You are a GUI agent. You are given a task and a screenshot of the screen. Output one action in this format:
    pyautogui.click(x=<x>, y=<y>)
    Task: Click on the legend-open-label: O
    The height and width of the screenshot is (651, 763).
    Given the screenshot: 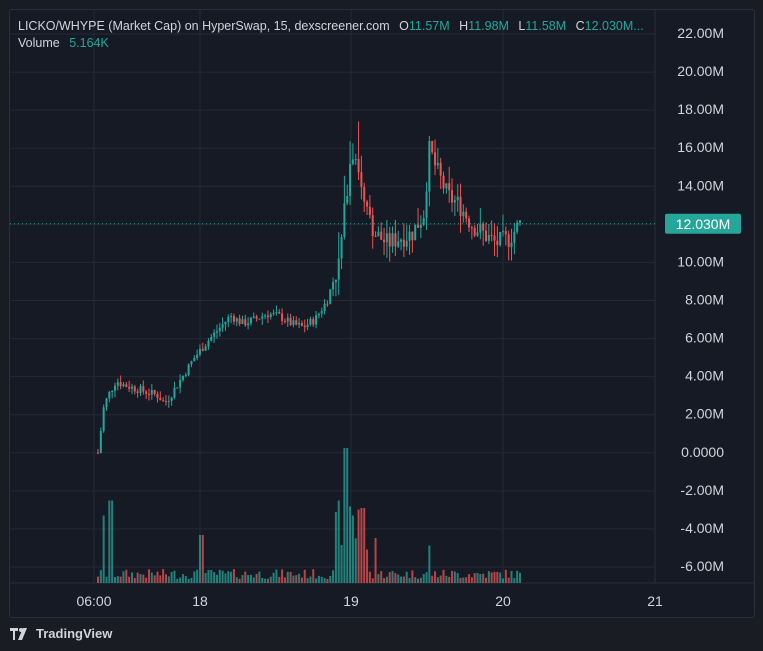 What is the action you would take?
    pyautogui.click(x=404, y=26)
    